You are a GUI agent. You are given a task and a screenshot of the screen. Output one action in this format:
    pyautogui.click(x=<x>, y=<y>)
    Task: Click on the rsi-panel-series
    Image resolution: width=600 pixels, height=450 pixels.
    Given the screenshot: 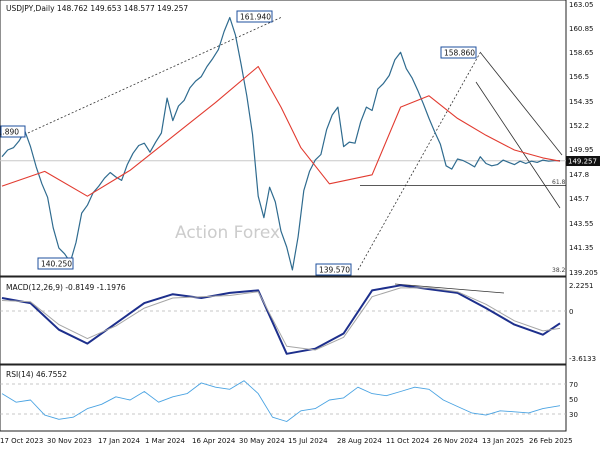 What is the action you would take?
    pyautogui.click(x=281, y=401)
    